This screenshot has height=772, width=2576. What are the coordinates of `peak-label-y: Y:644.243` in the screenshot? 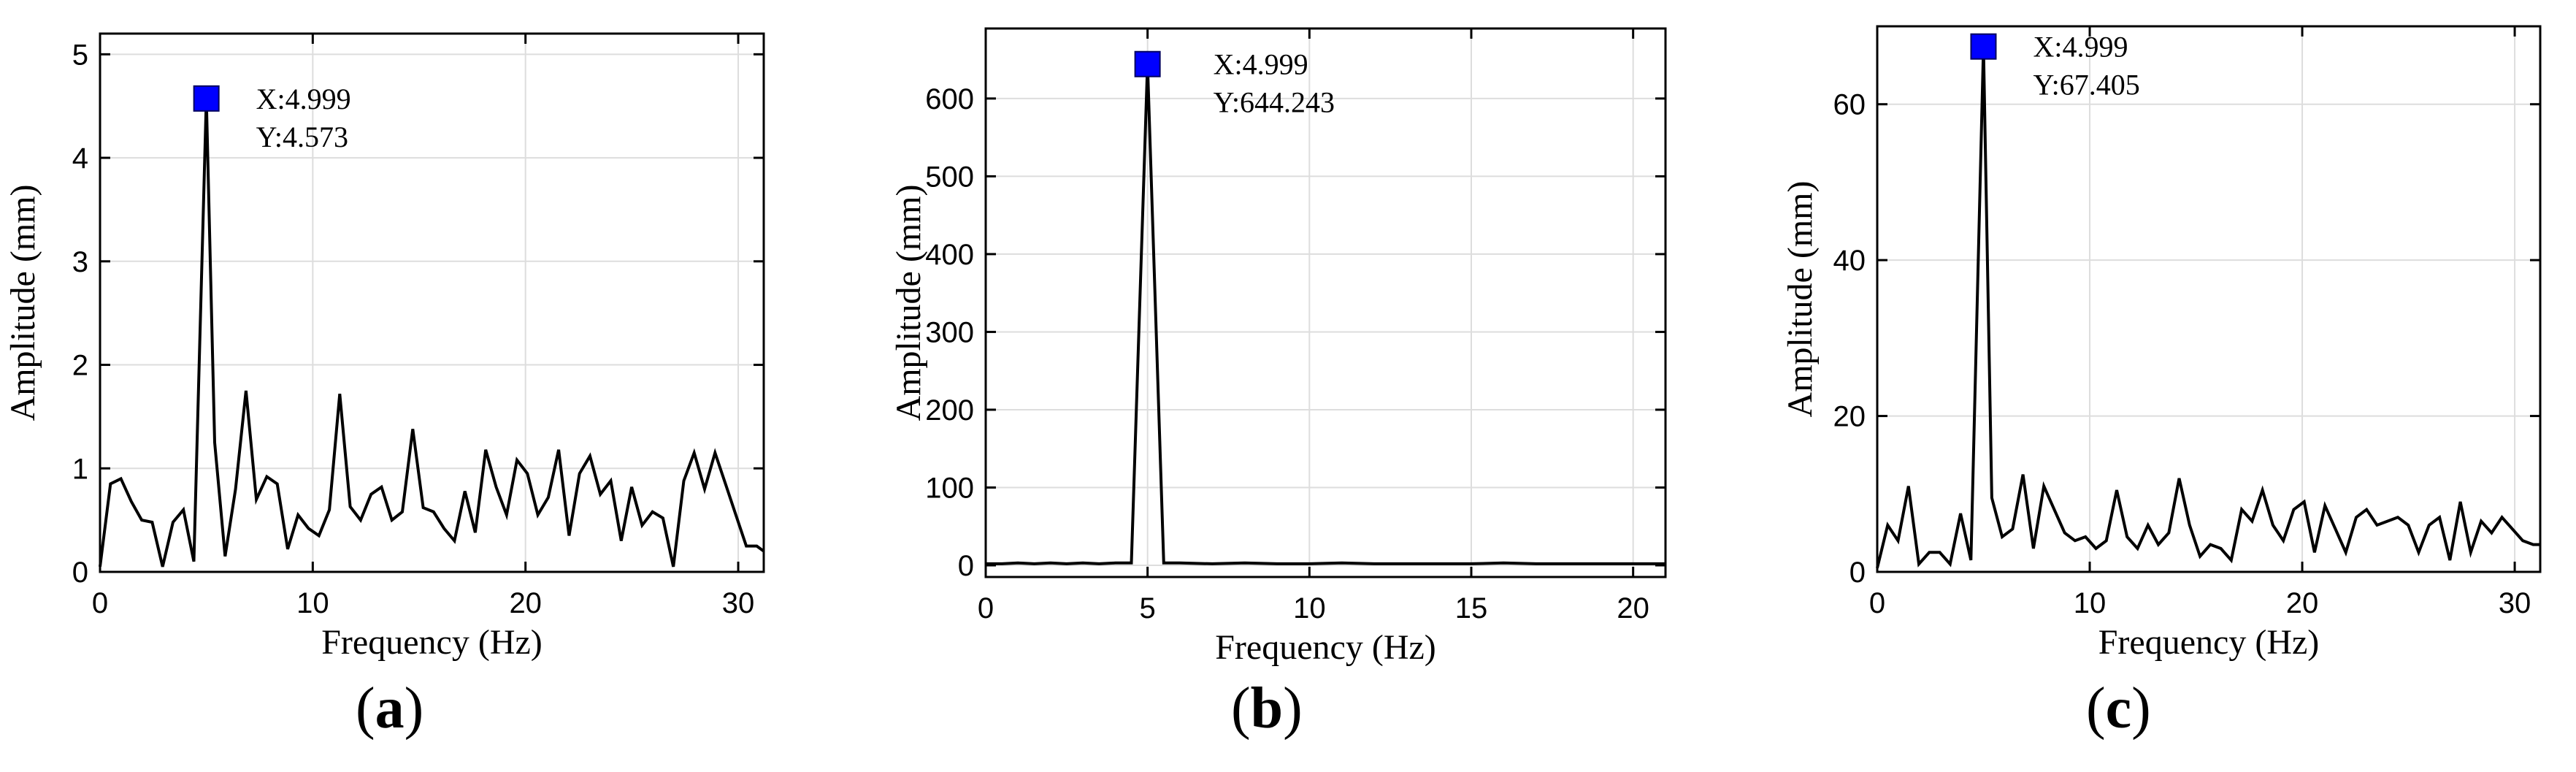 It's located at (1274, 102).